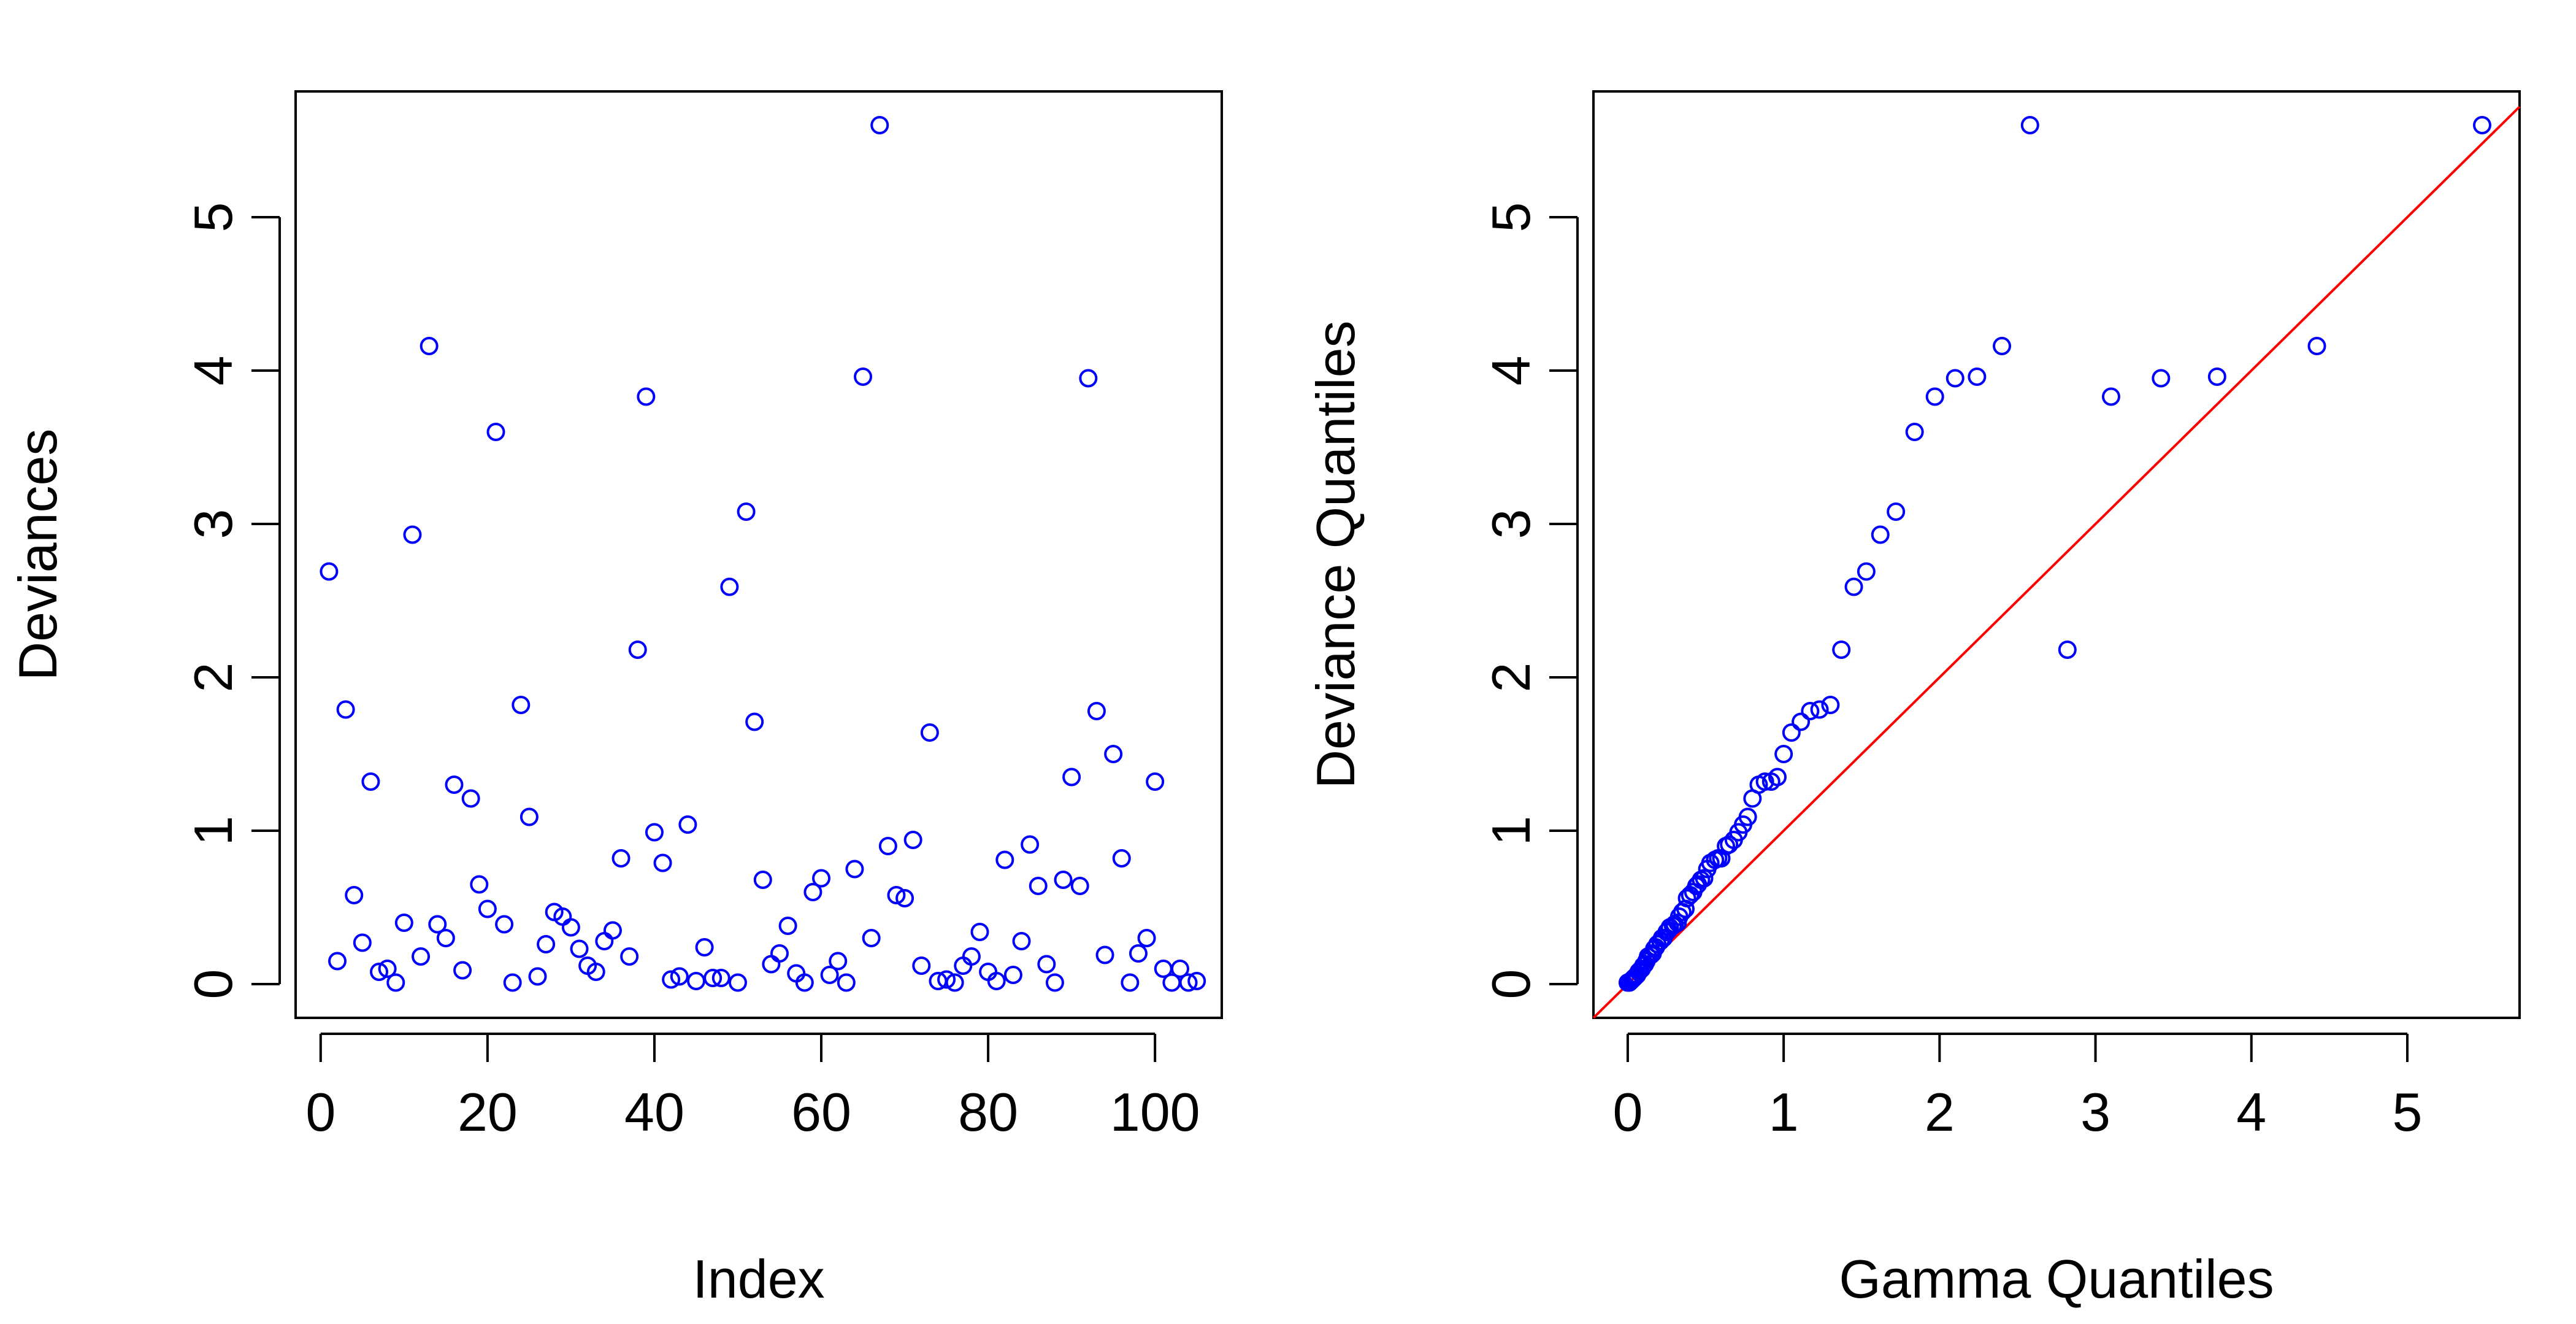  Describe the element at coordinates (1511, 217) in the screenshot. I see `y-tick-label: 5` at that location.